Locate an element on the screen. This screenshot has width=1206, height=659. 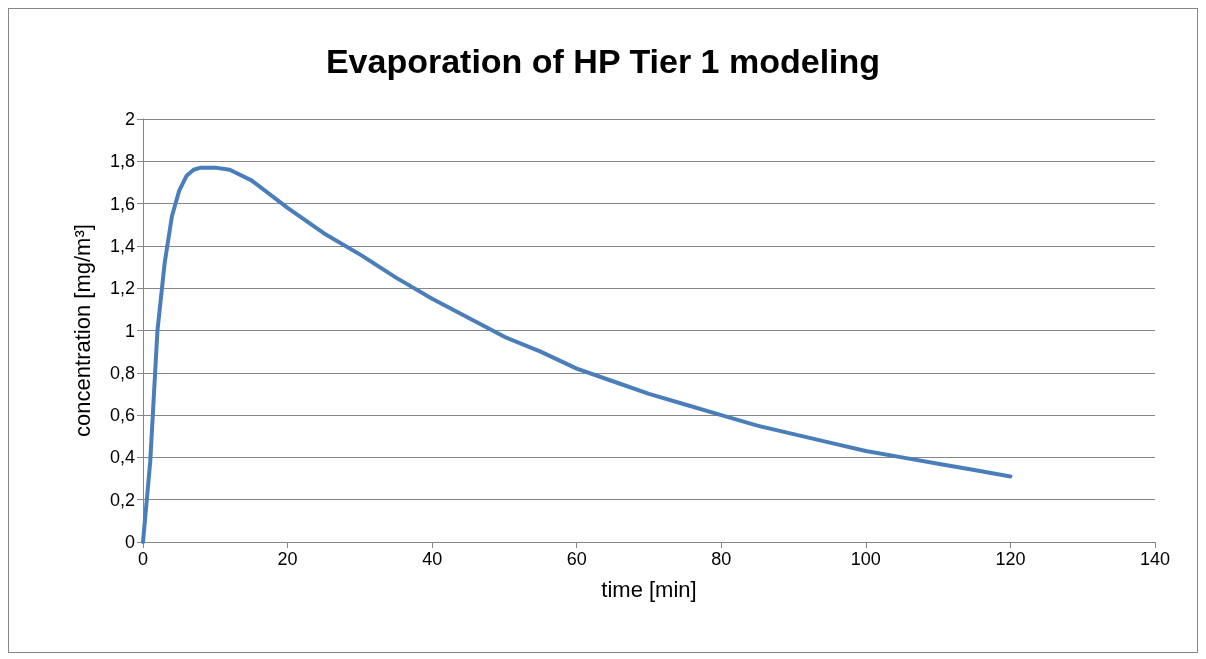
y-axis-title: concentration [mg/m³] is located at coordinates (82, 330).